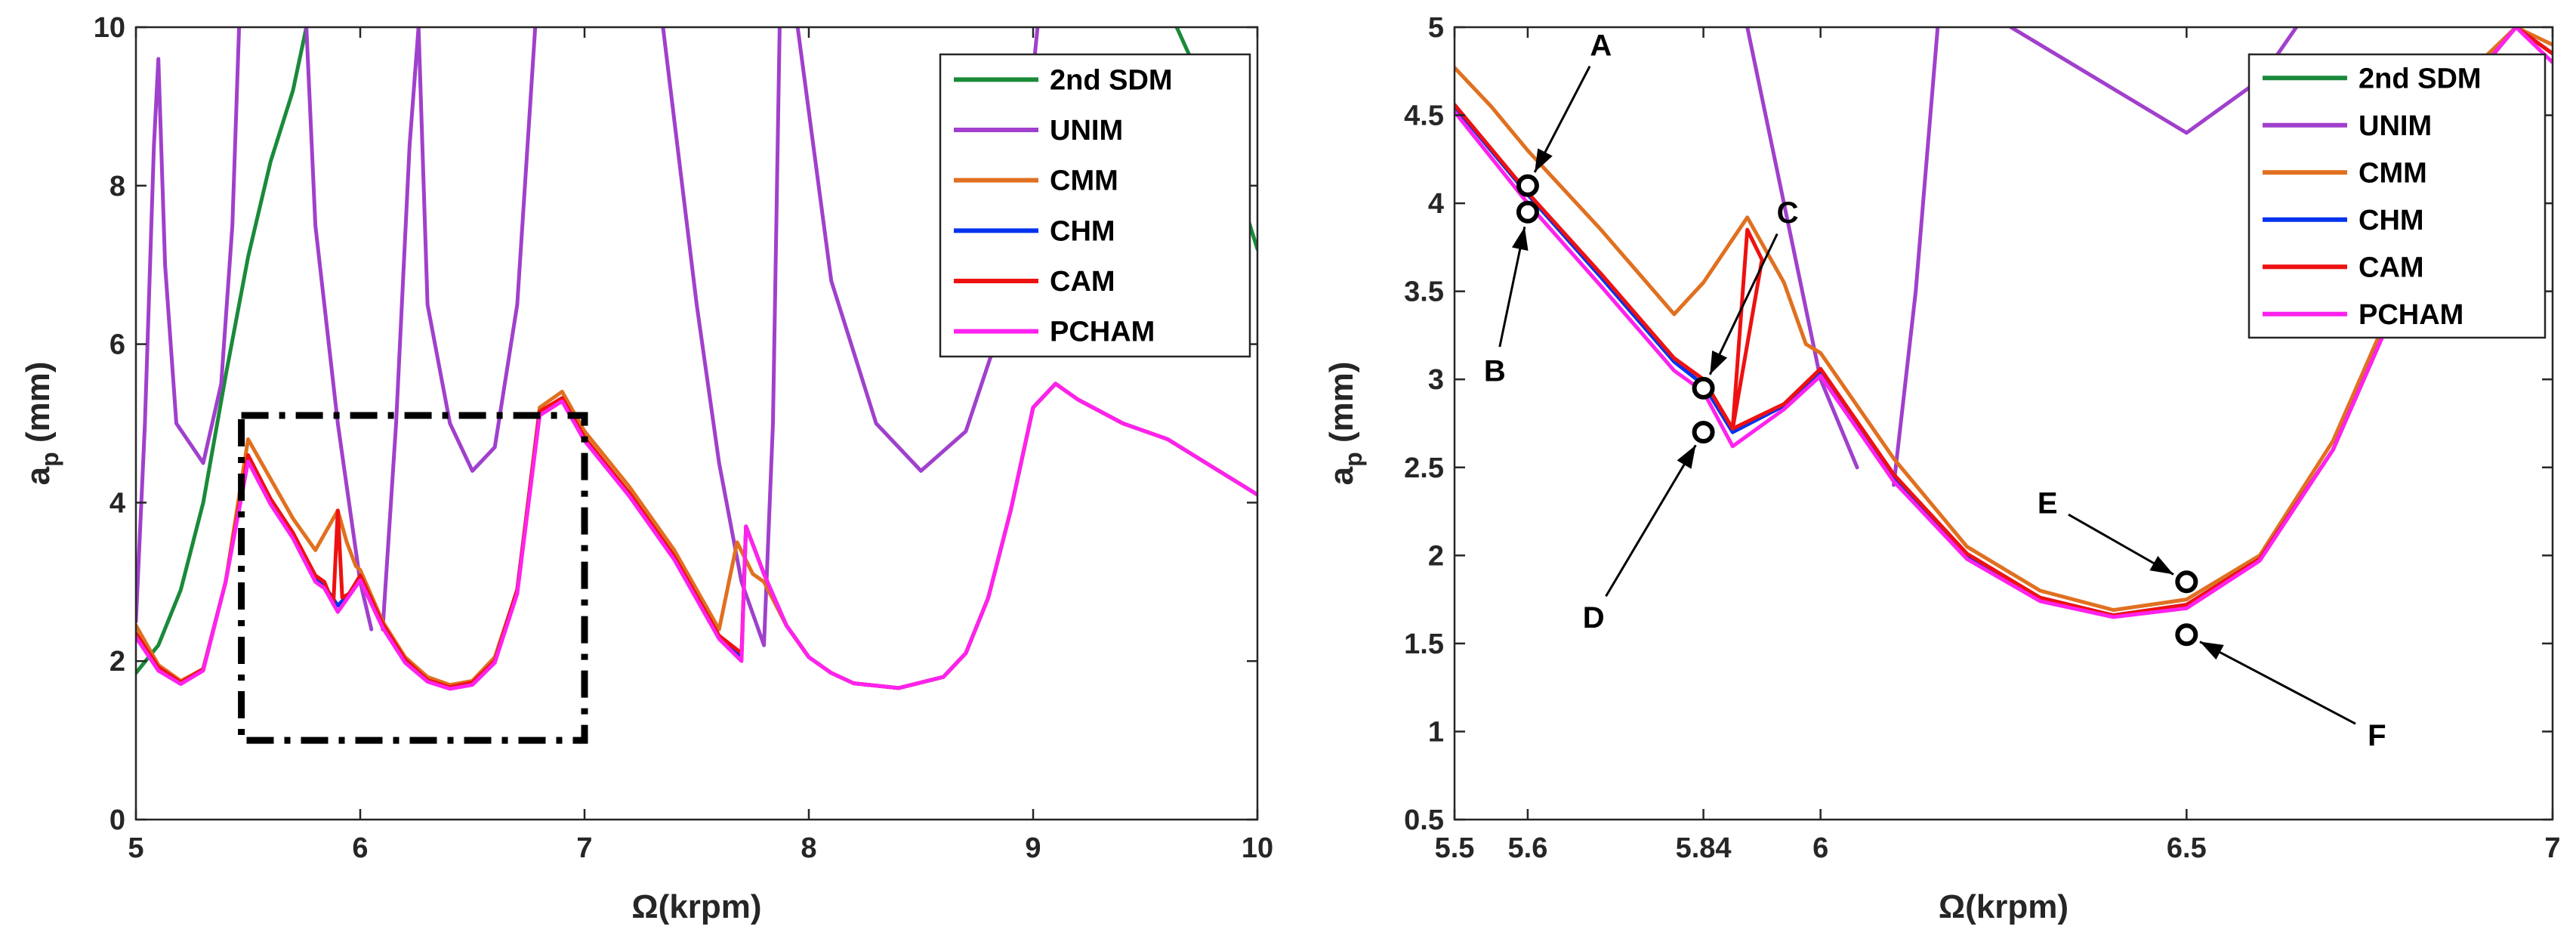 The image size is (2576, 951). I want to click on annotation-label-e: E, so click(2048, 503).